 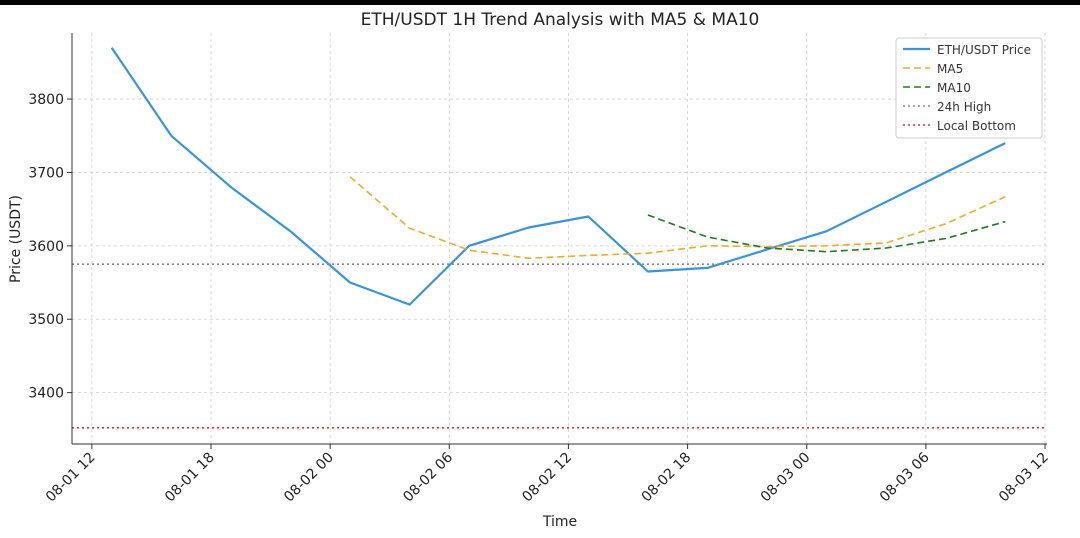 What do you see at coordinates (964, 107) in the screenshot?
I see `legend-label: 24h High` at bounding box center [964, 107].